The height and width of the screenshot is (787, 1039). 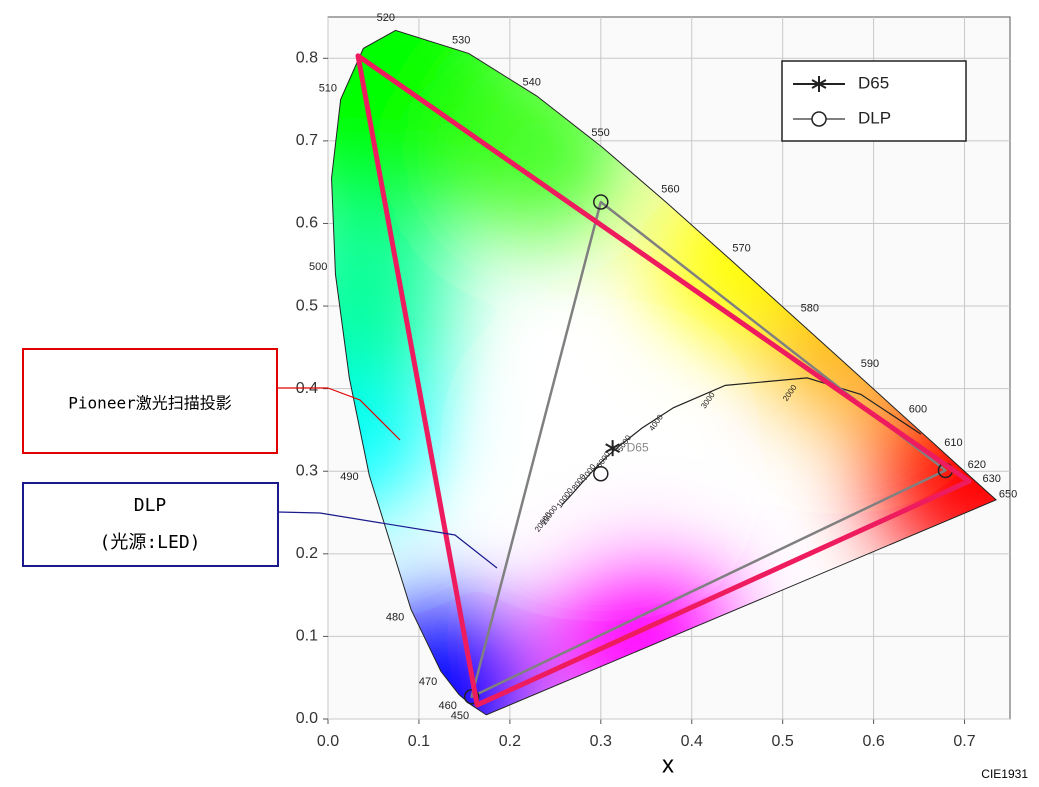 What do you see at coordinates (307, 140) in the screenshot?
I see `y-tick-label: 0.7` at bounding box center [307, 140].